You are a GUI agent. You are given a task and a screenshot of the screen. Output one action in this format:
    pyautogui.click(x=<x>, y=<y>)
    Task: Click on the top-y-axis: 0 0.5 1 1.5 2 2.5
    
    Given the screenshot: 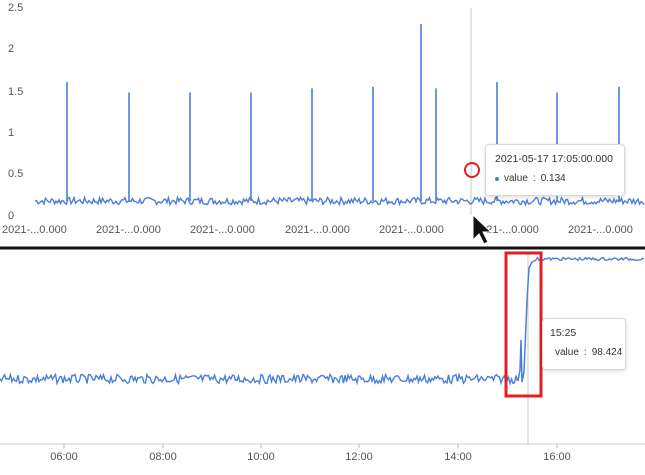 What is the action you would take?
    pyautogui.click(x=15, y=112)
    